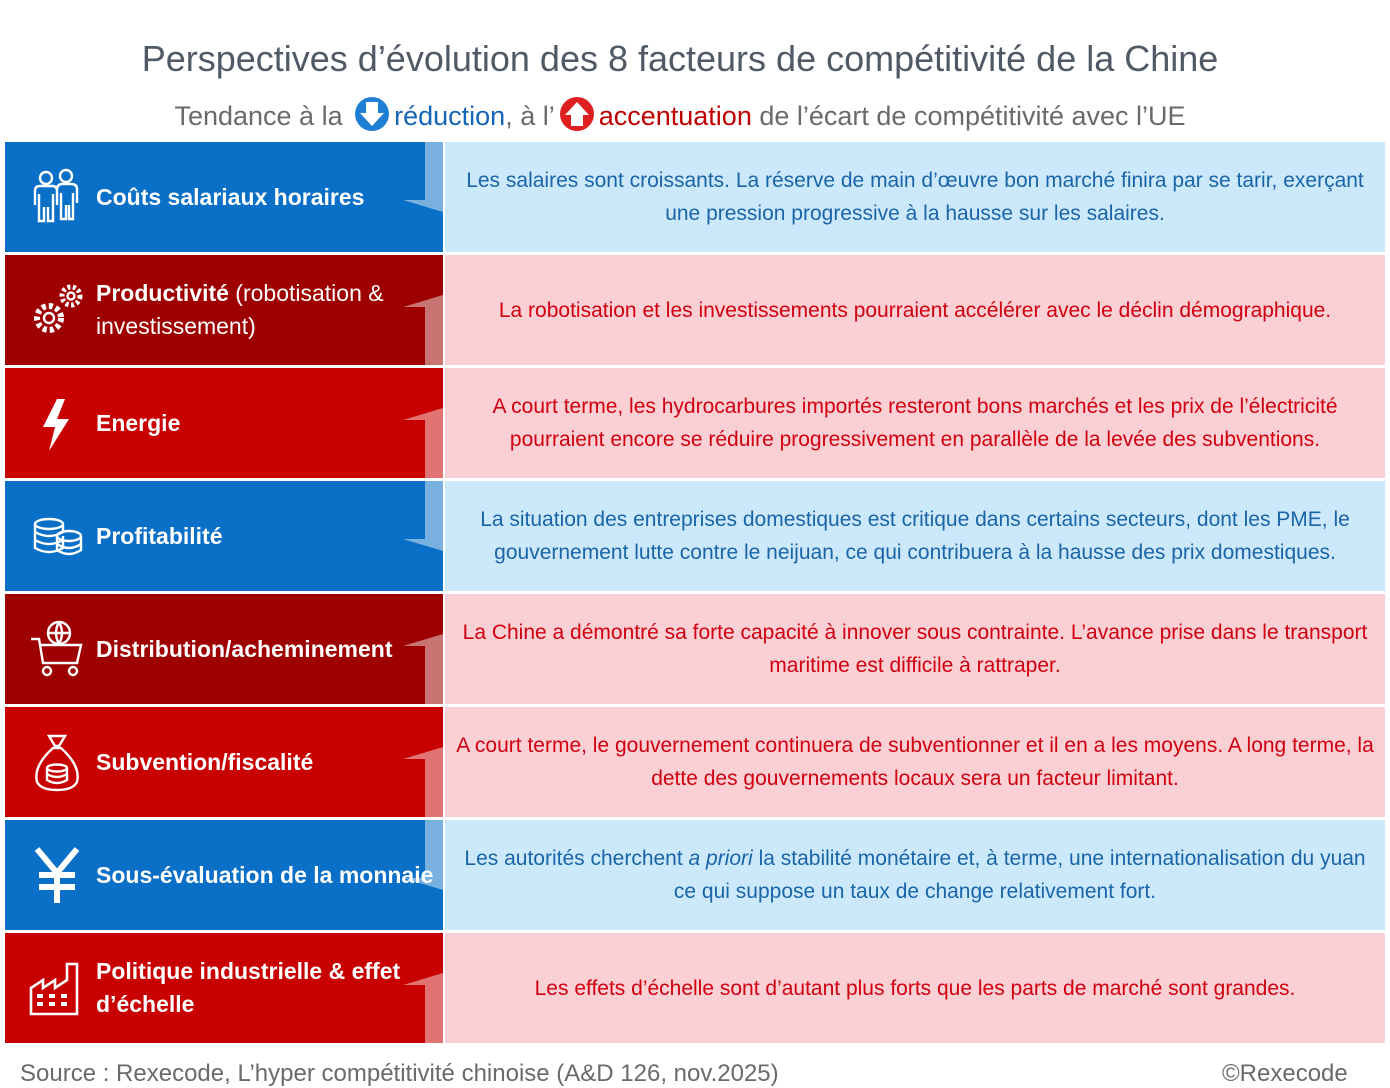 Image resolution: width=1390 pixels, height=1088 pixels. What do you see at coordinates (265, 874) in the screenshot?
I see `factor-label: Sous-évaluation de la monnaie` at bounding box center [265, 874].